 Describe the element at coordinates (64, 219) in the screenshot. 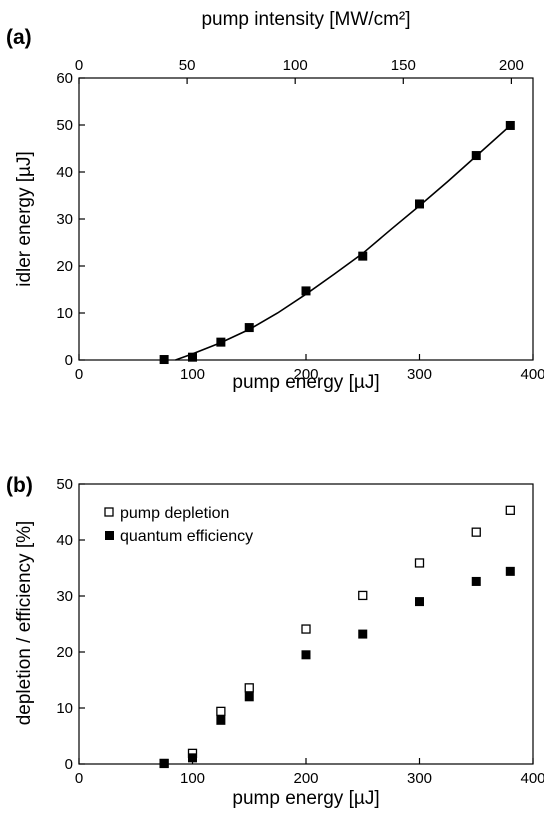

I see `panel-a-y-tick-label: 30` at that location.